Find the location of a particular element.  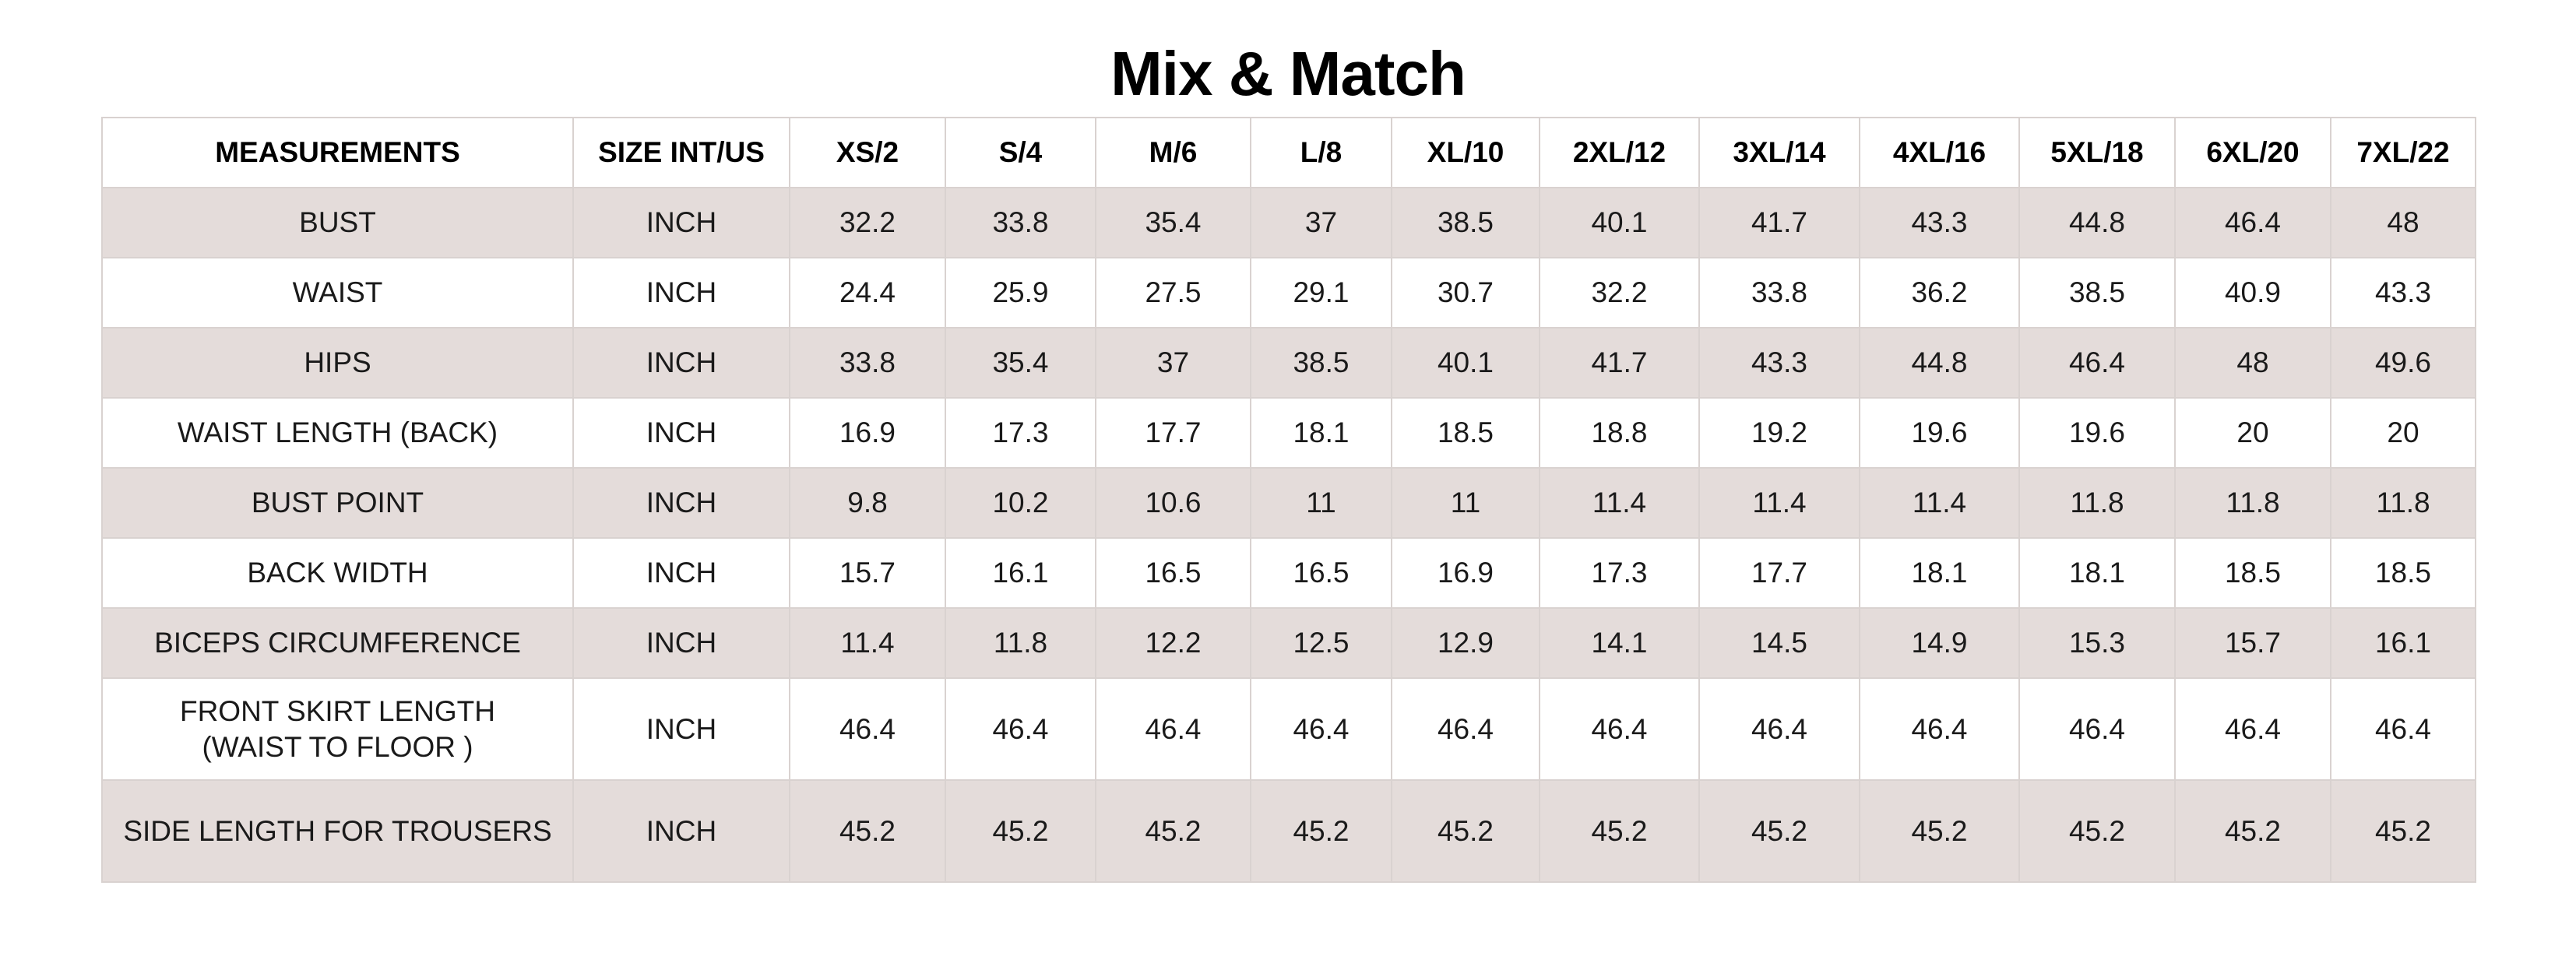

measurement-value-cell: 14.5 is located at coordinates (1779, 643).